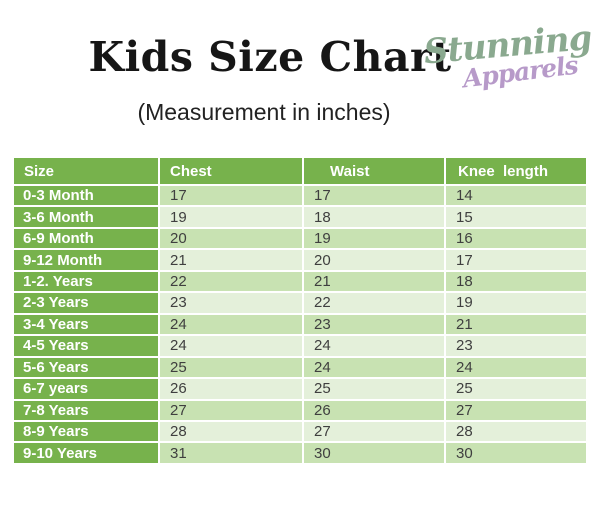 The height and width of the screenshot is (522, 600). I want to click on size-cell: 3-4 Years, so click(86, 324).